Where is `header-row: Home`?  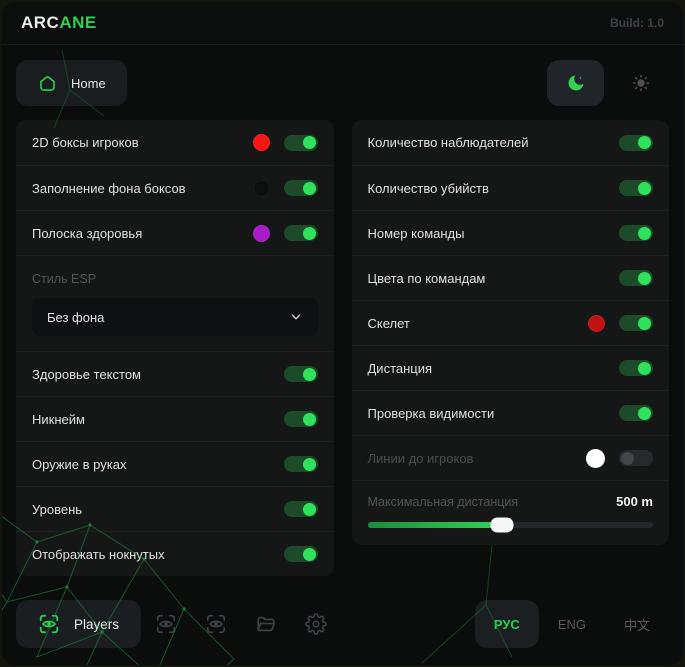
header-row: Home is located at coordinates (342, 83).